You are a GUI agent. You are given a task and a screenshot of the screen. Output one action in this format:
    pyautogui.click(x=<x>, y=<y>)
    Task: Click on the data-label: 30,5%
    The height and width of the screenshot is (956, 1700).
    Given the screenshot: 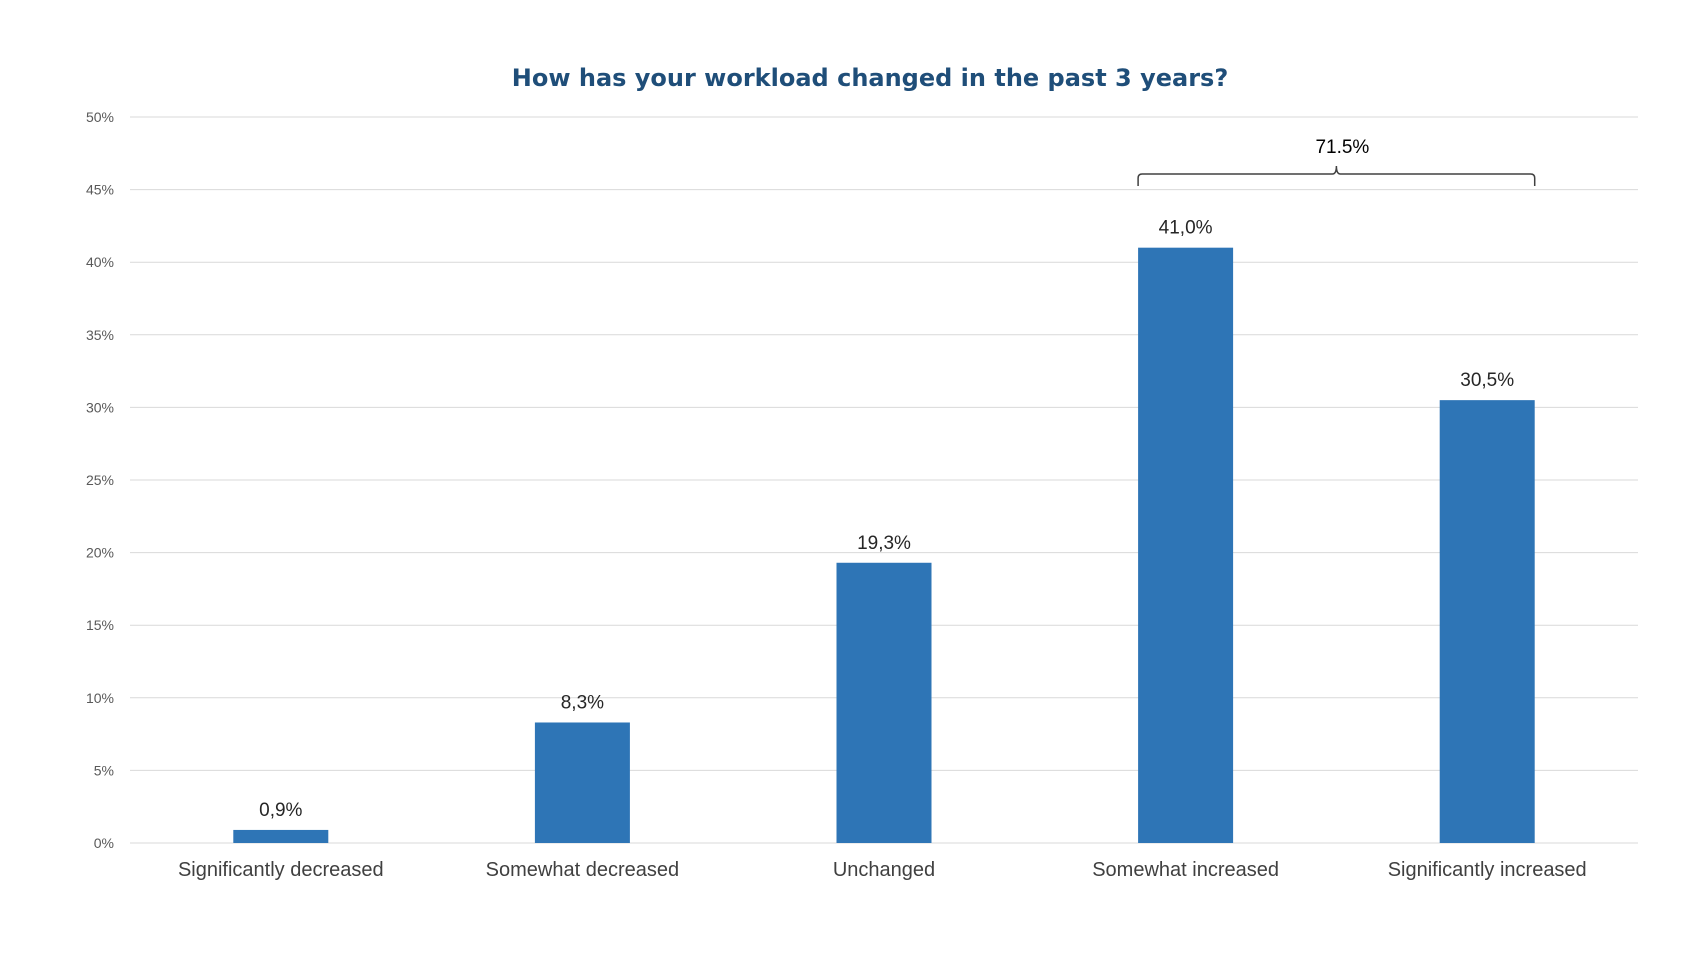 What is the action you would take?
    pyautogui.click(x=1487, y=380)
    